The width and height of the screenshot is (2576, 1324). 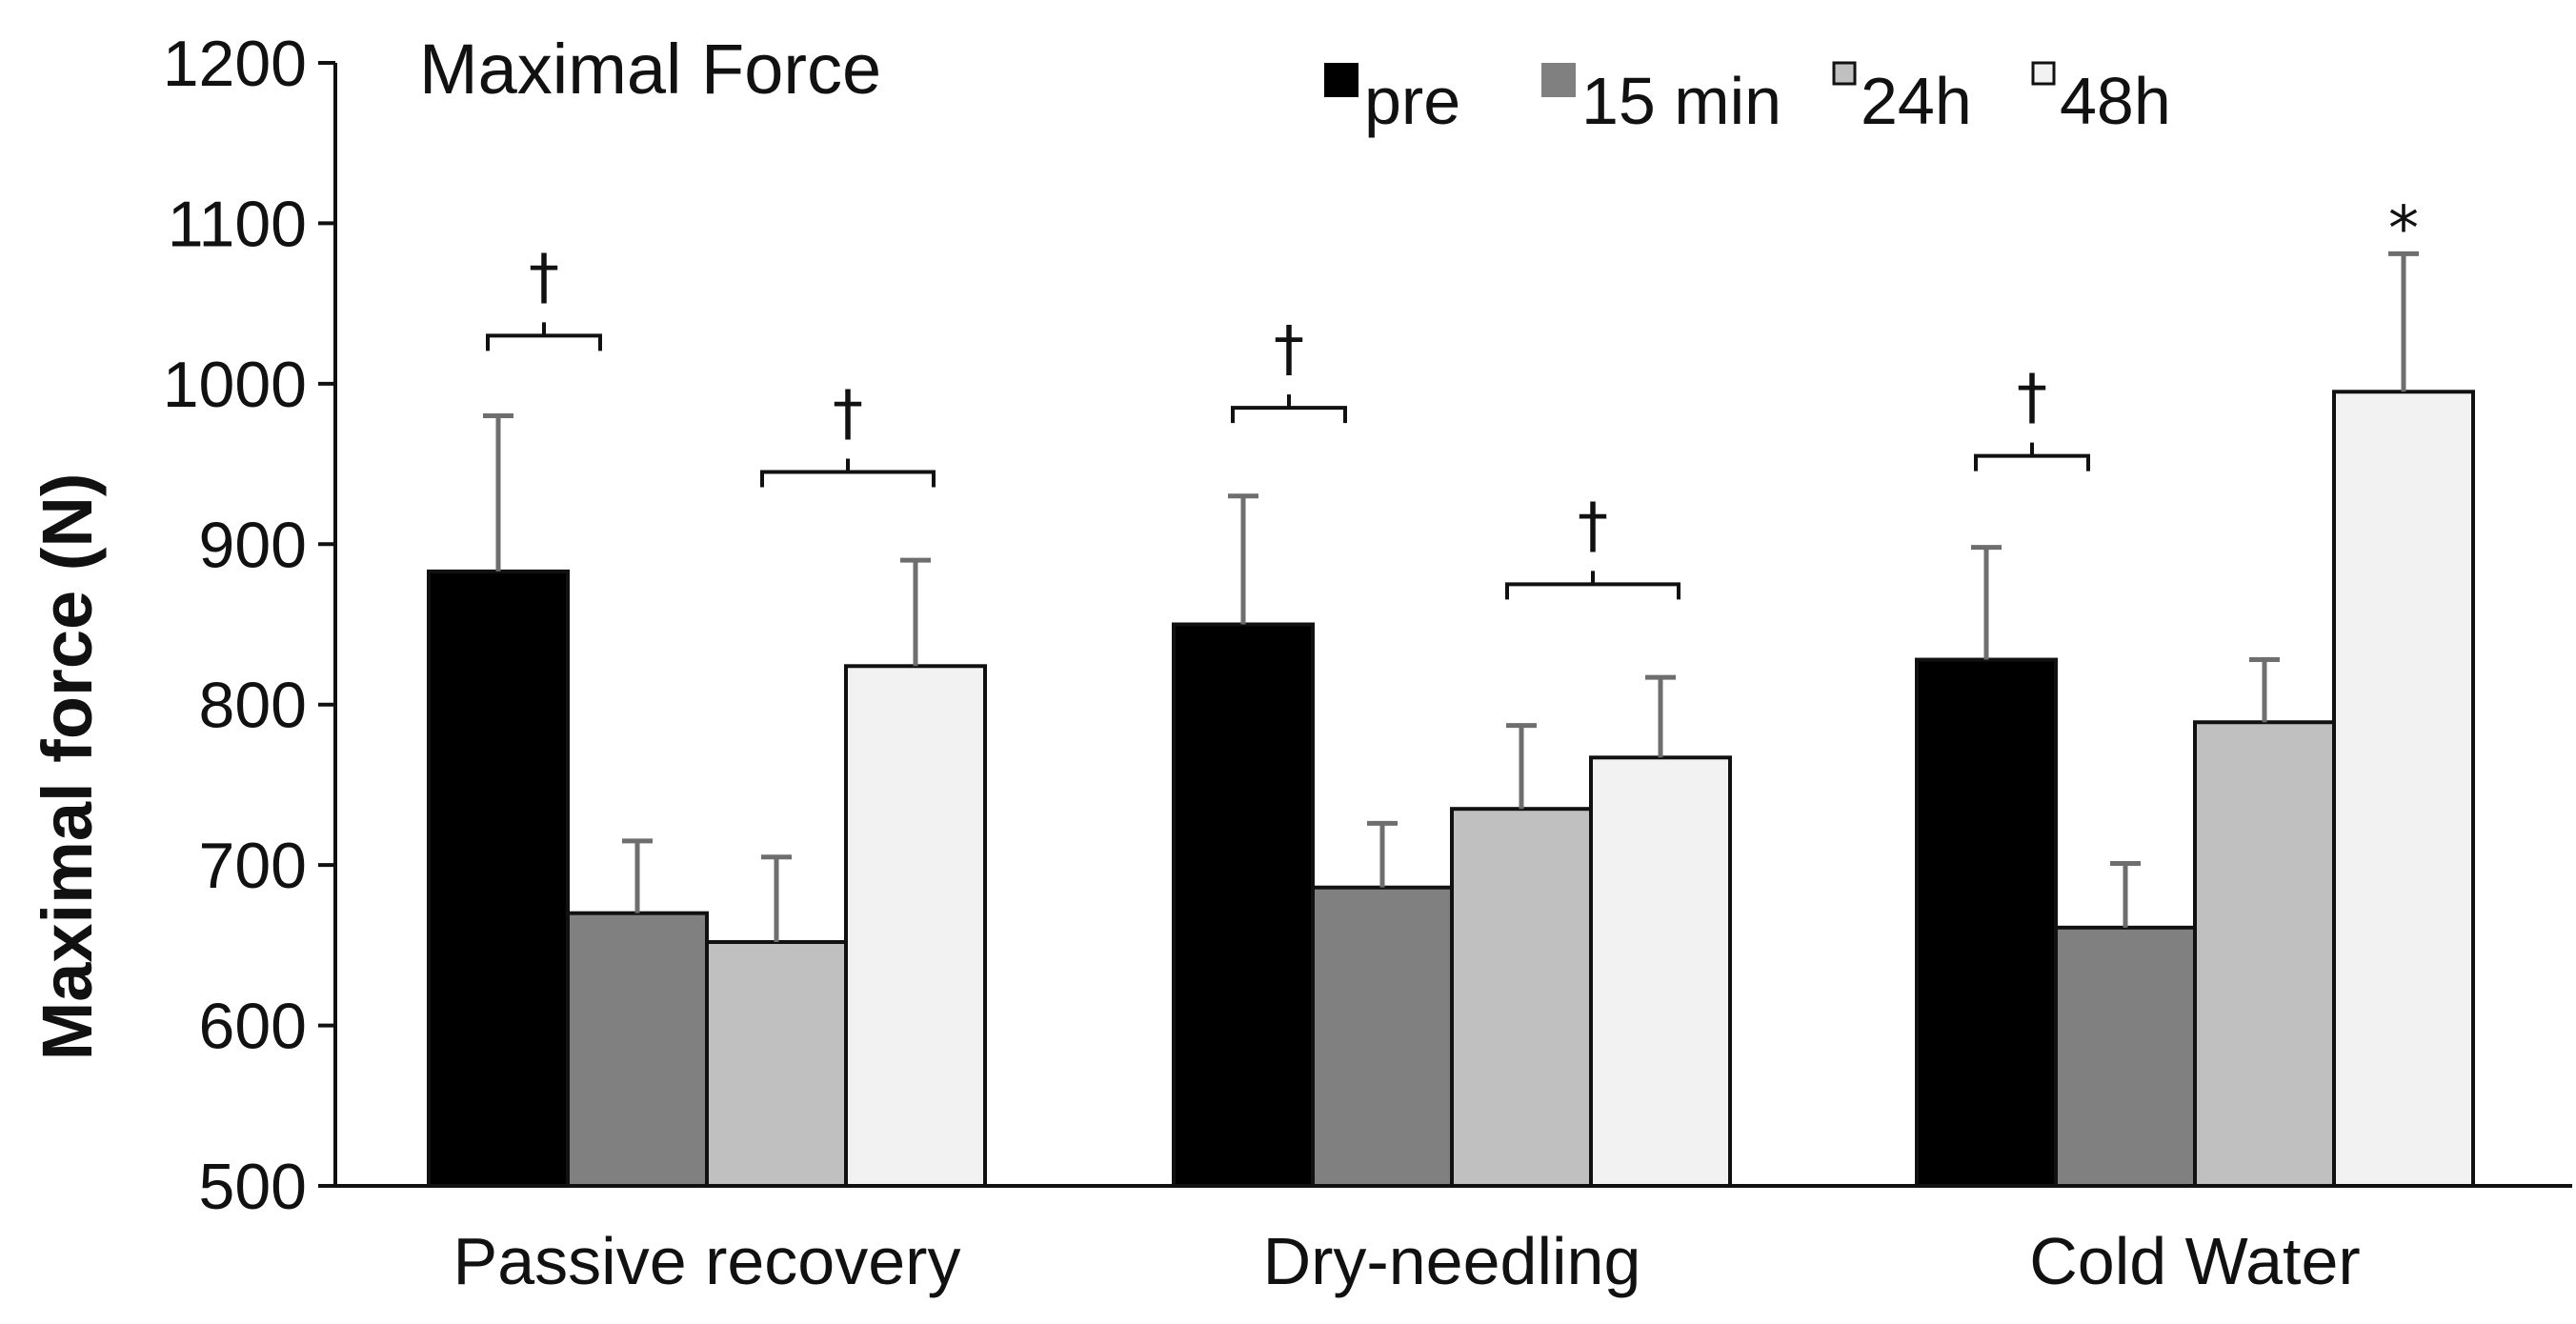 I want to click on y-tick-label: 600, so click(x=253, y=1027).